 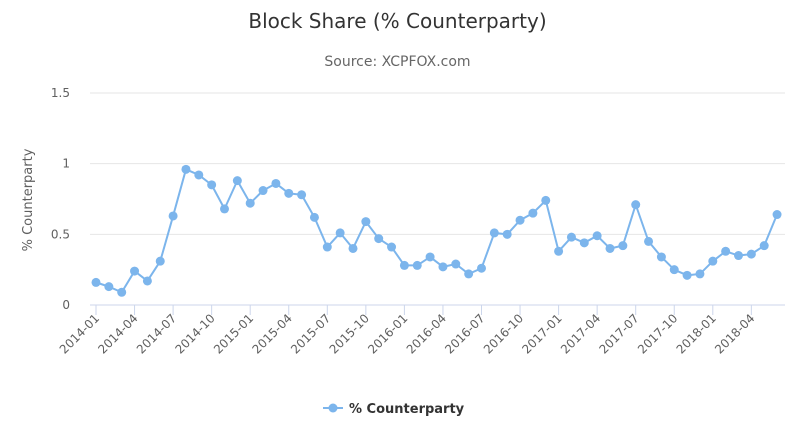 I want to click on x-tick-label: 2014-10, so click(x=194, y=333).